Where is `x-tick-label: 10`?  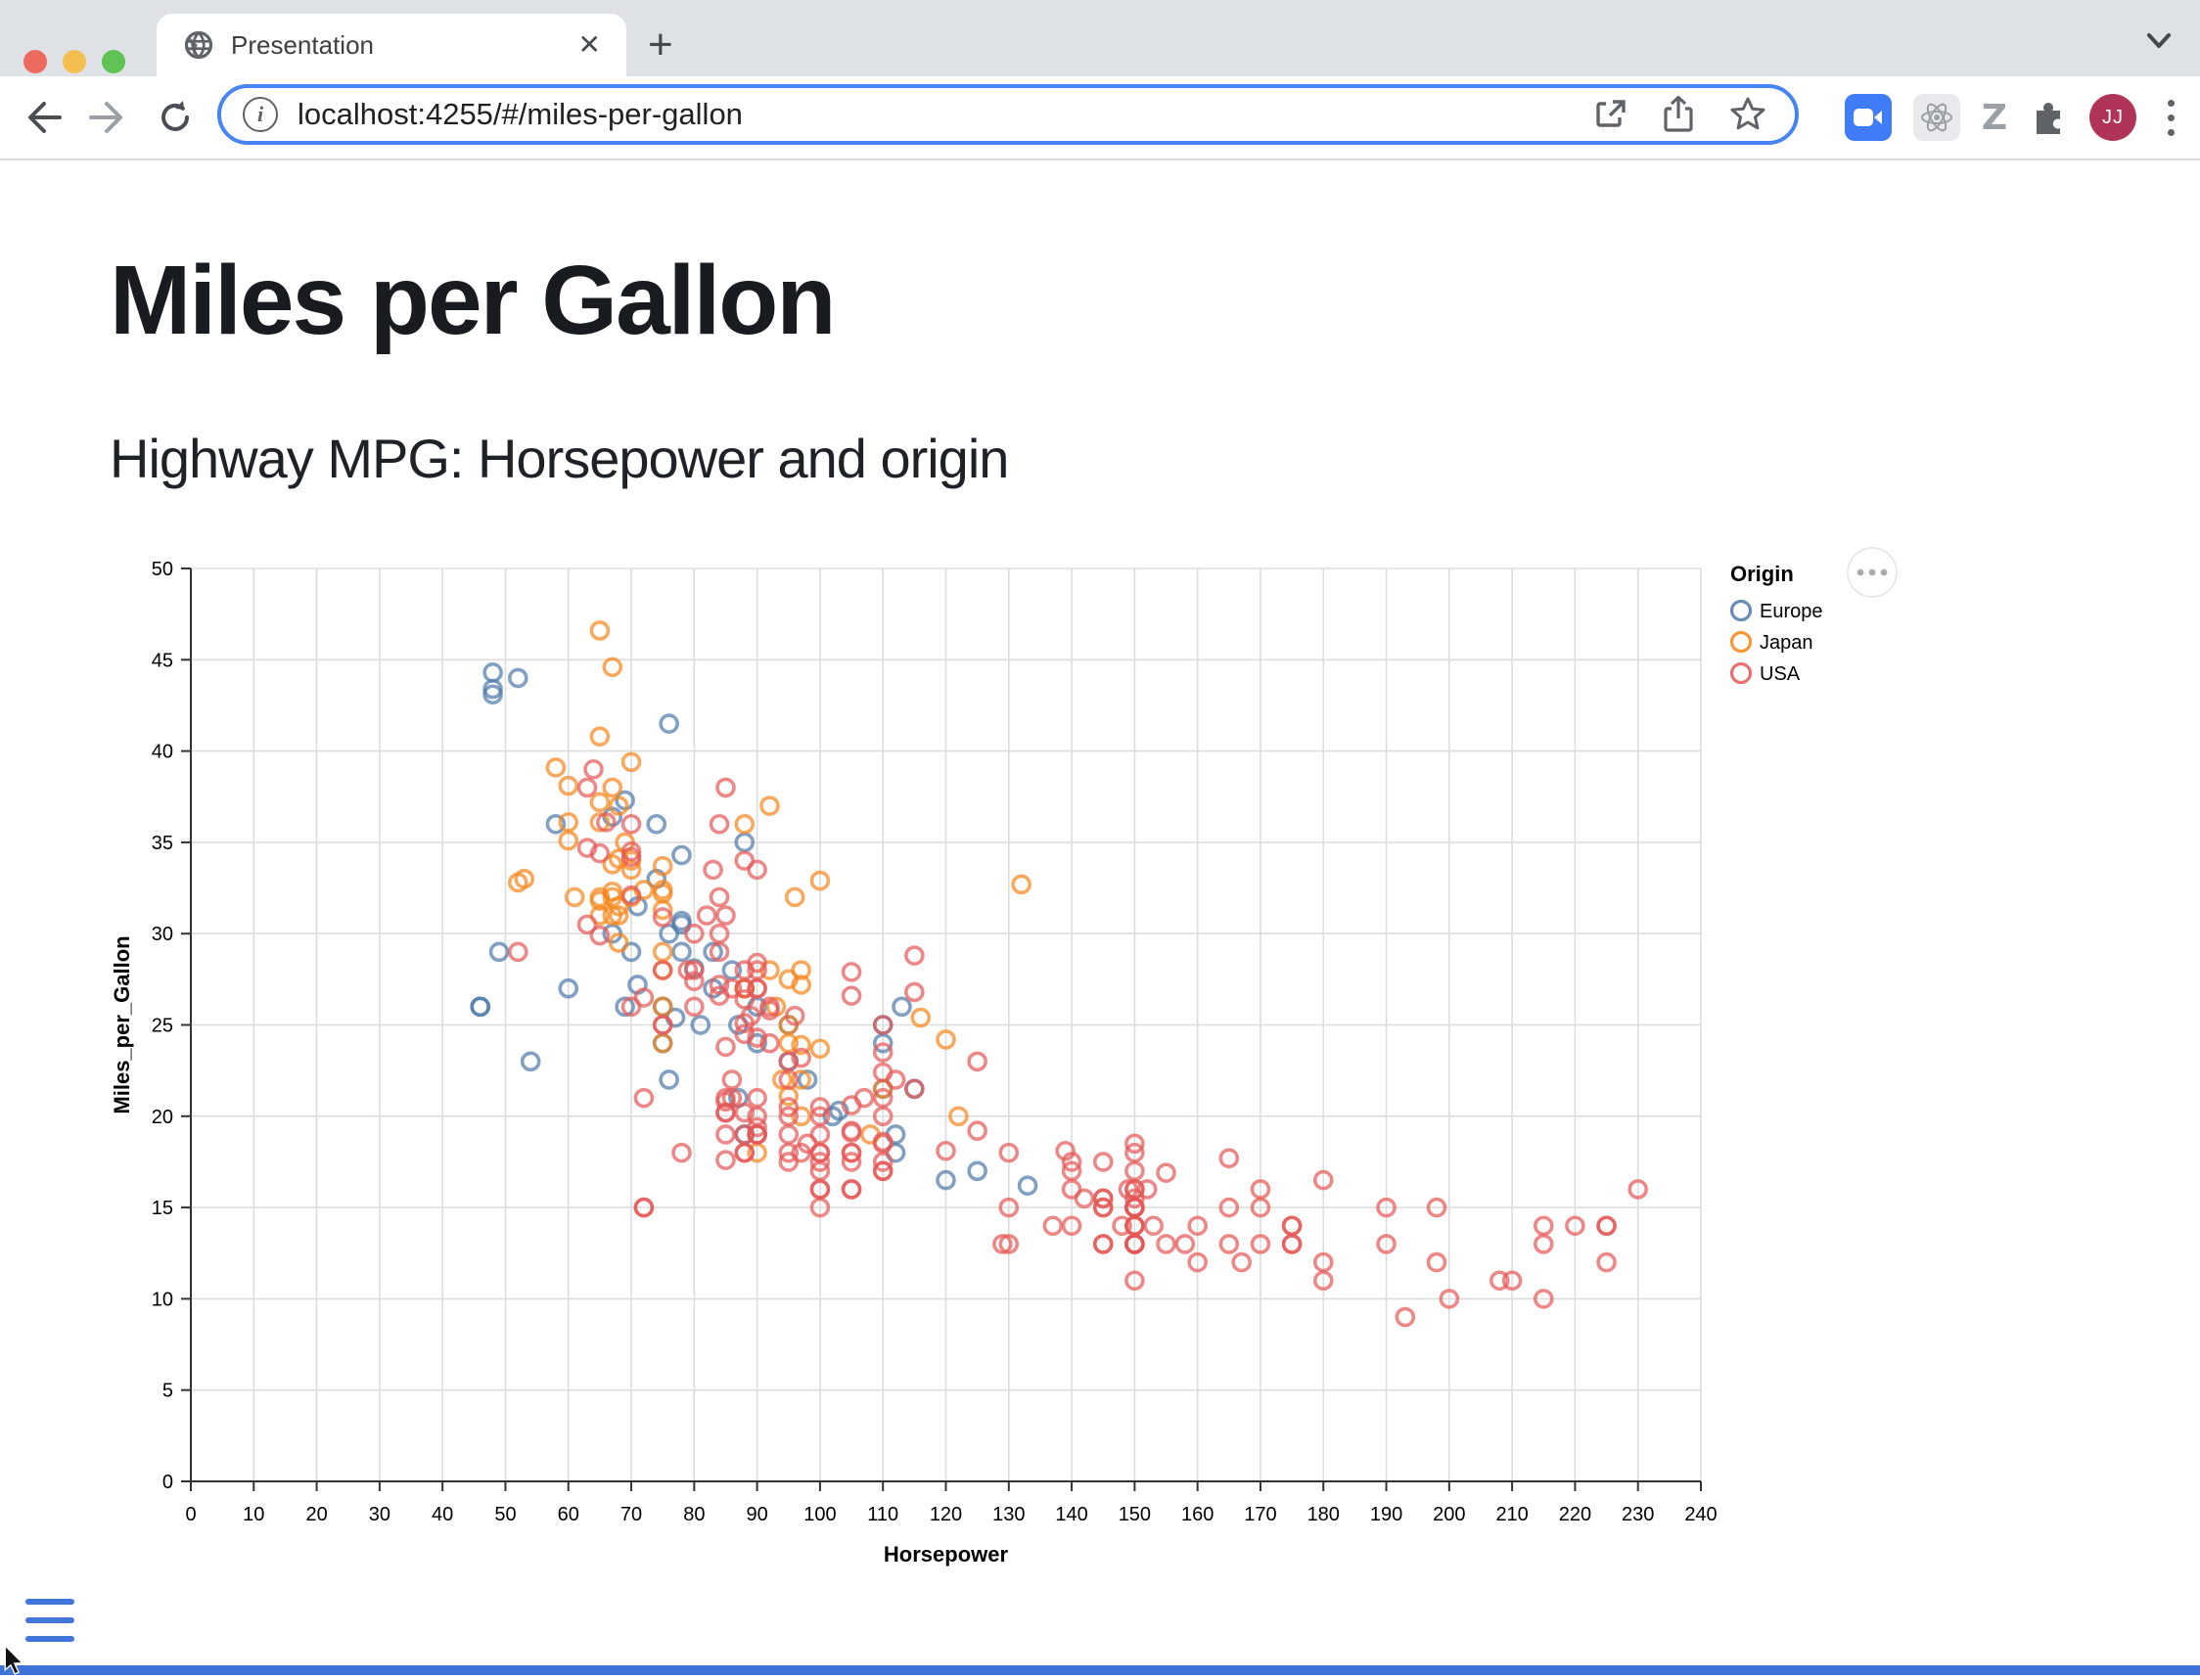
x-tick-label: 10 is located at coordinates (253, 1514).